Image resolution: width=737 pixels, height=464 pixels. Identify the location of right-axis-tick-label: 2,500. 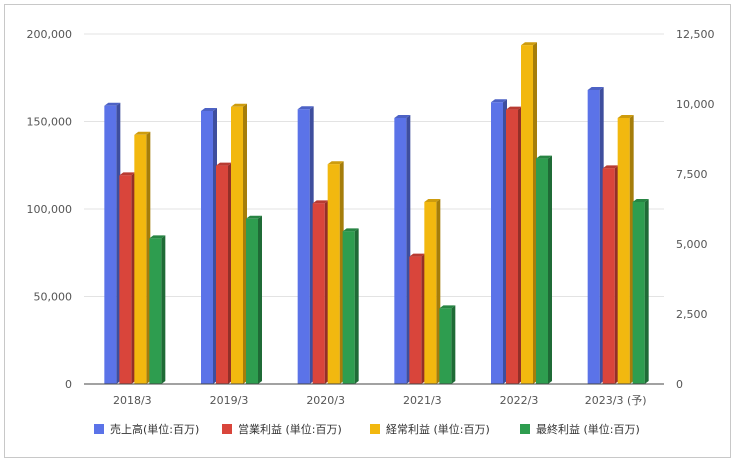
(692, 314).